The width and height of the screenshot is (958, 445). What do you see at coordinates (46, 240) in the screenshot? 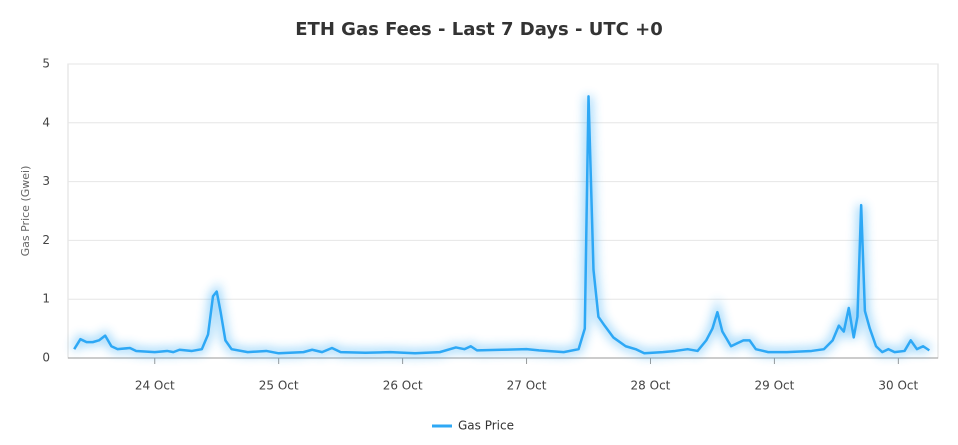
I see `y-tick-label: 2` at bounding box center [46, 240].